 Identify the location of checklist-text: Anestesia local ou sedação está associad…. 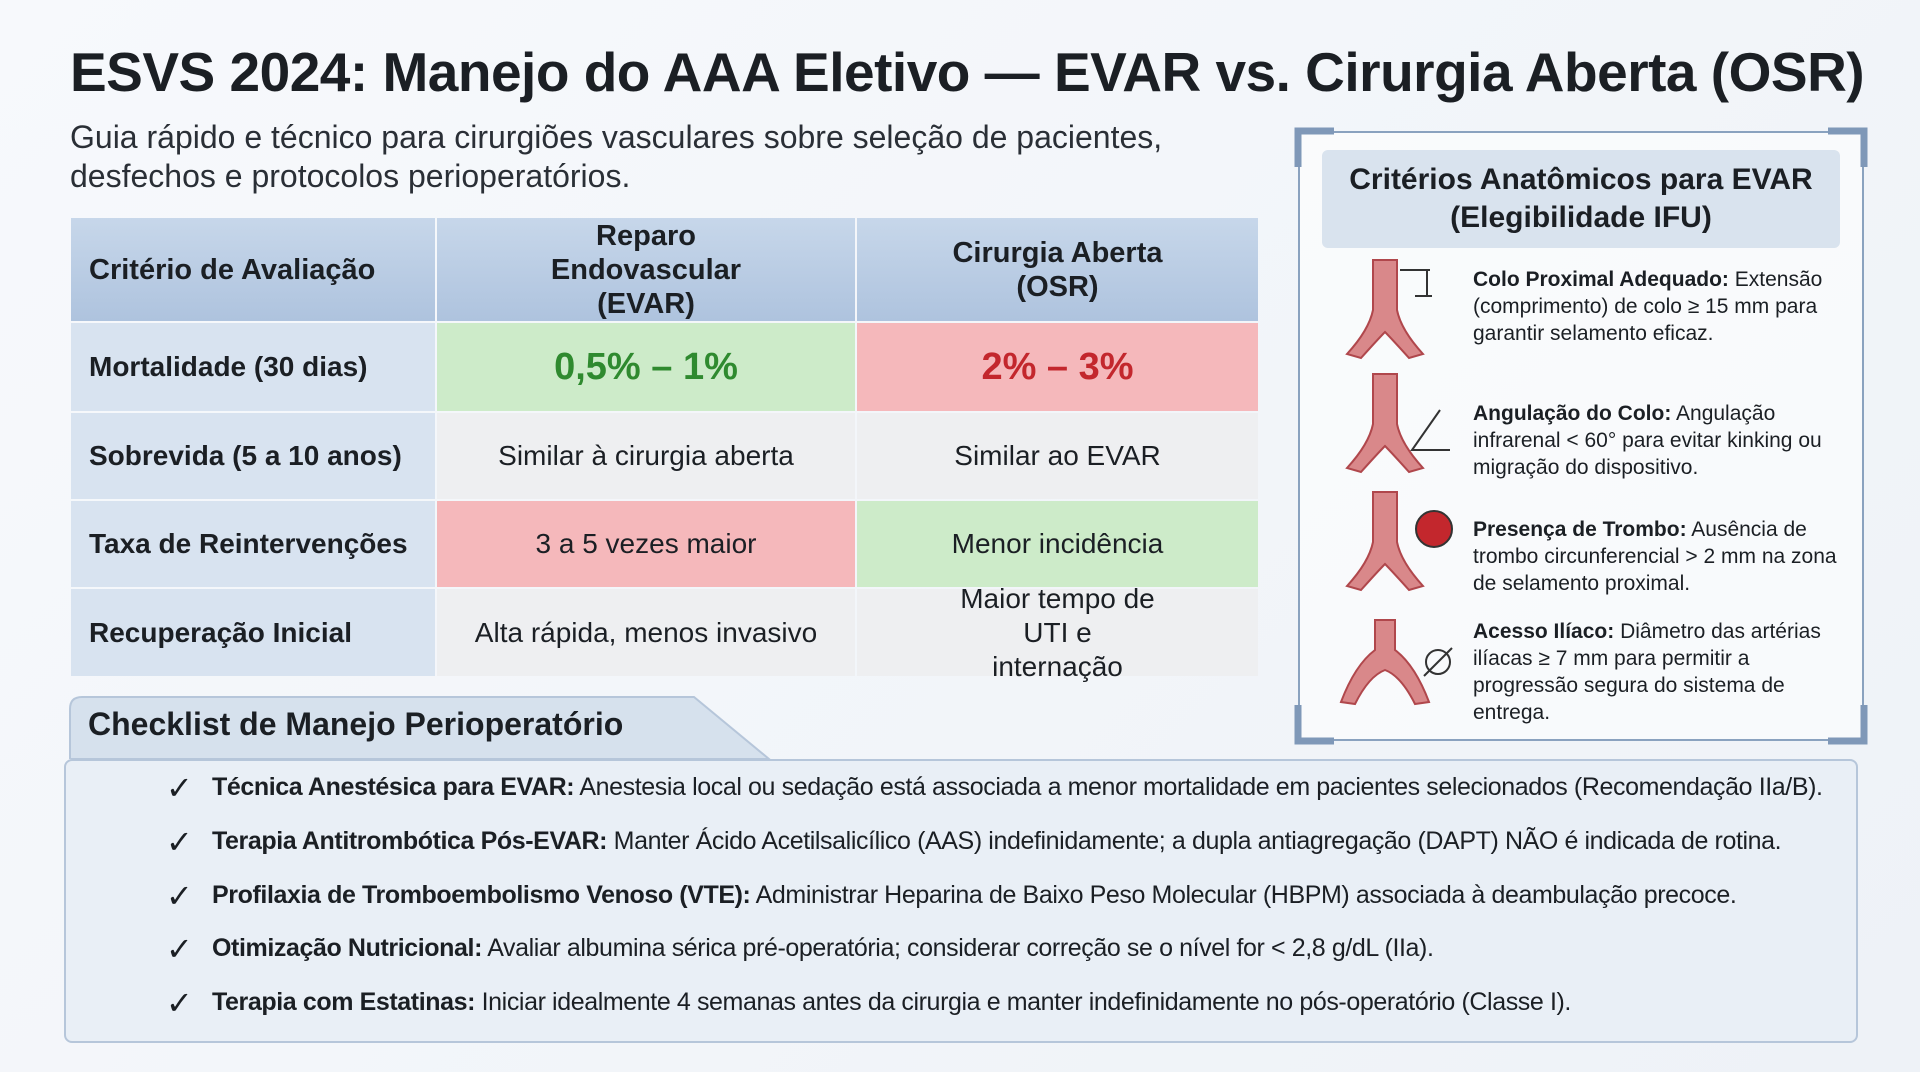
(1201, 787).